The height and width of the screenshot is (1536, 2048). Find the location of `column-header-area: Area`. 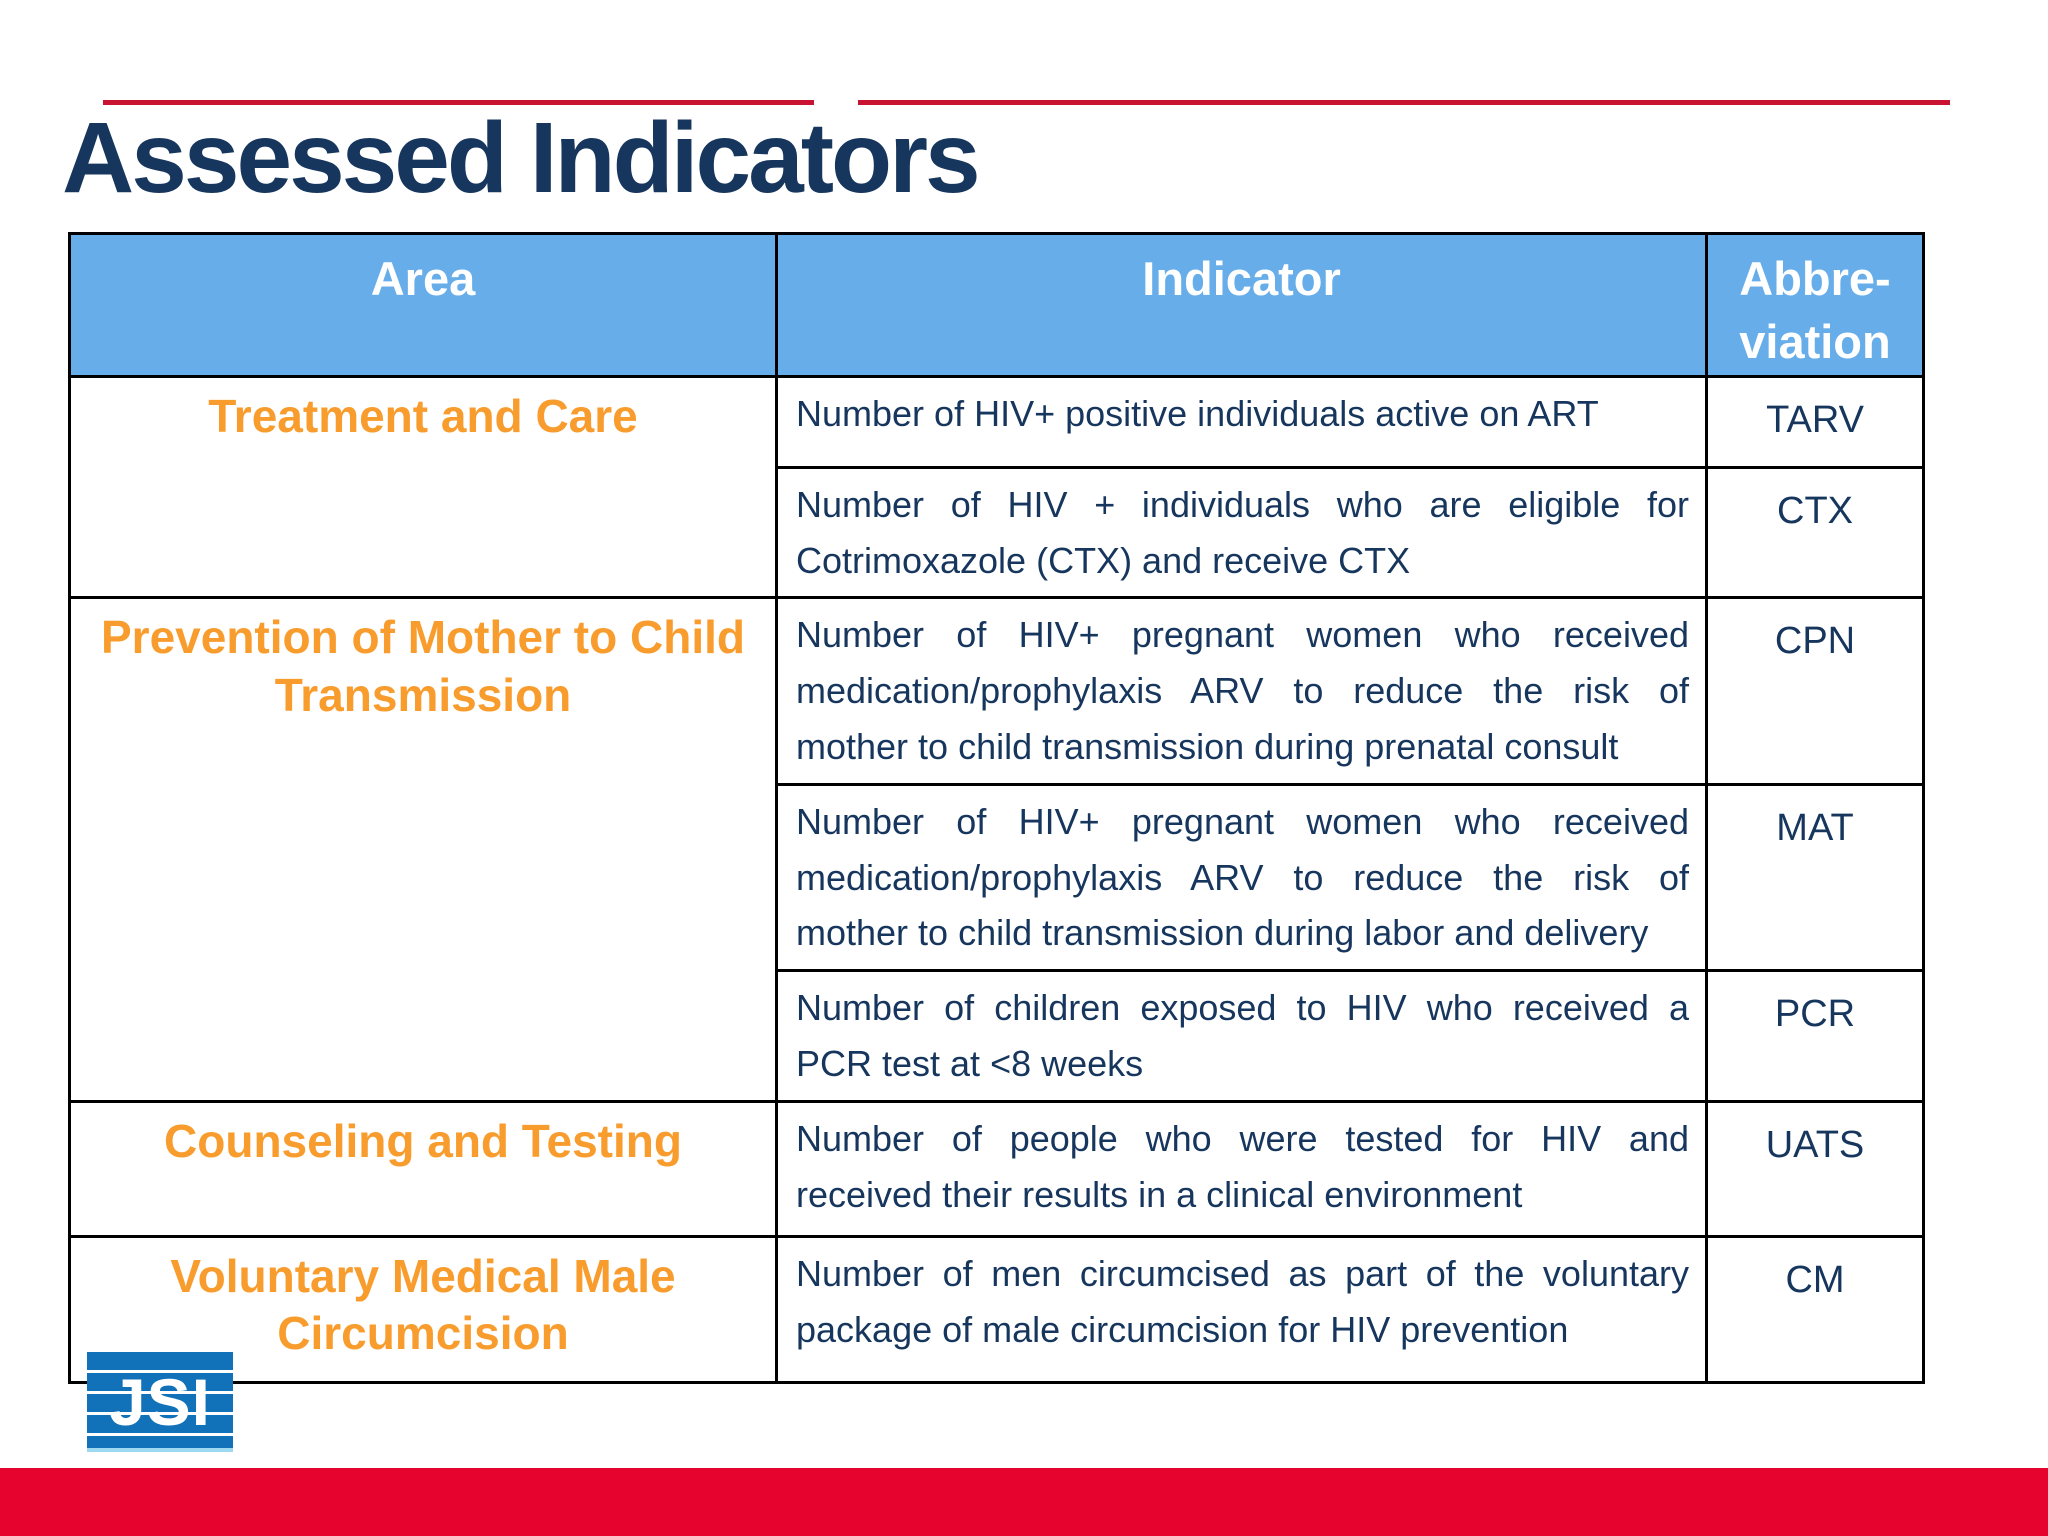

column-header-area: Area is located at coordinates (423, 305).